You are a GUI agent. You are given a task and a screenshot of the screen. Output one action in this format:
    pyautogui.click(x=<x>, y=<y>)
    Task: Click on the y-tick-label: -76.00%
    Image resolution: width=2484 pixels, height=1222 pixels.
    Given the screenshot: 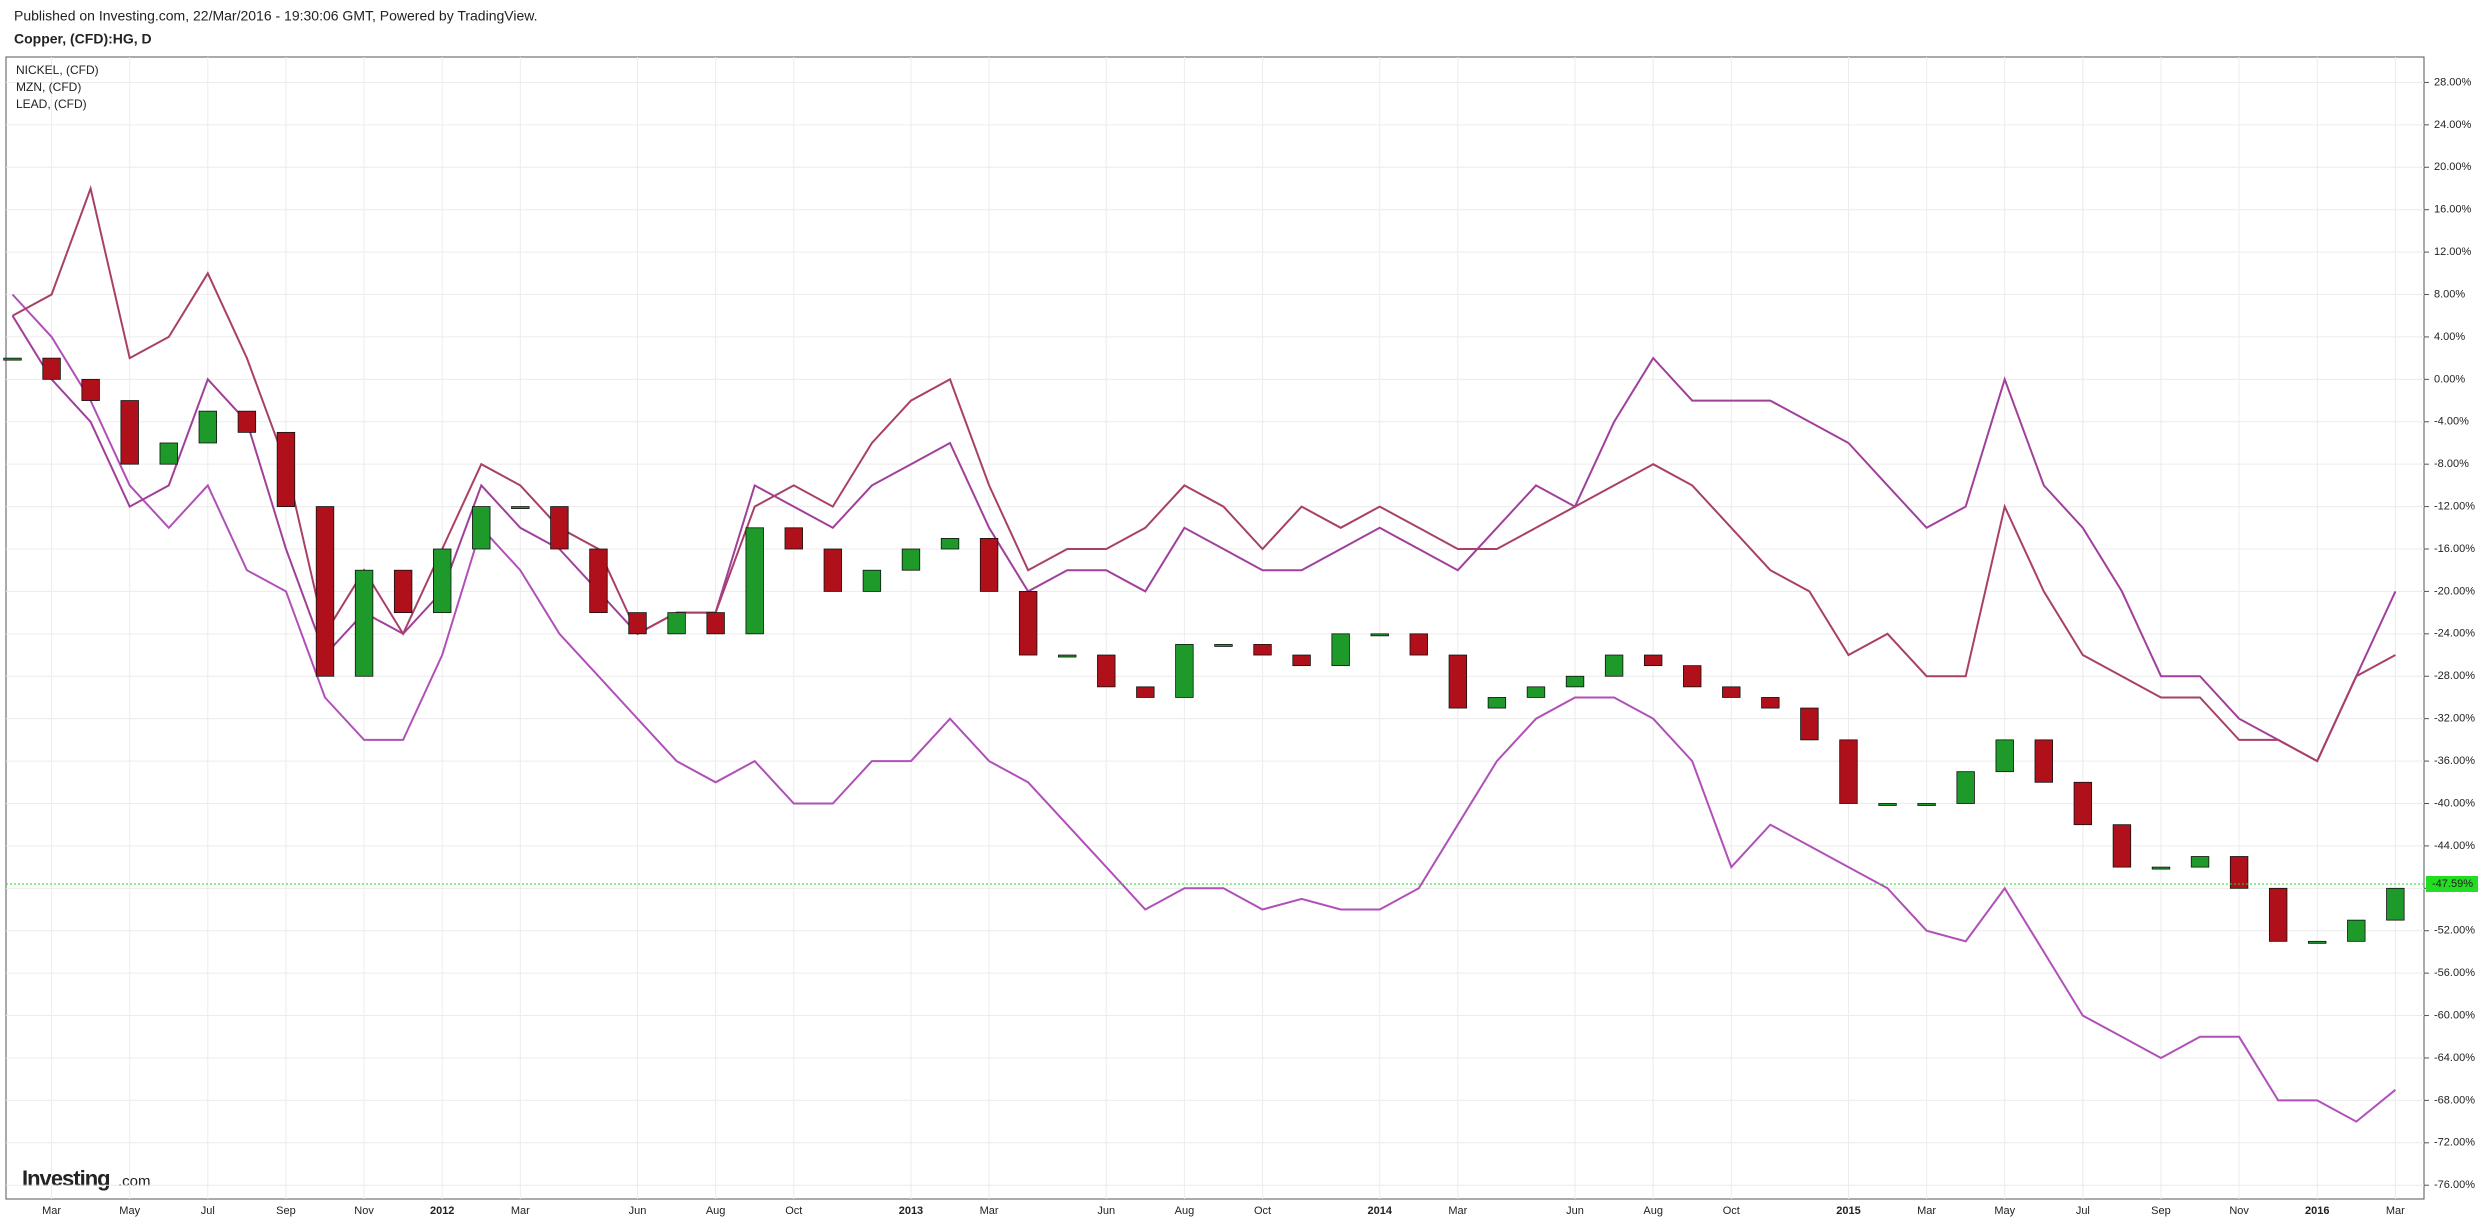 What is the action you would take?
    pyautogui.click(x=2454, y=1185)
    